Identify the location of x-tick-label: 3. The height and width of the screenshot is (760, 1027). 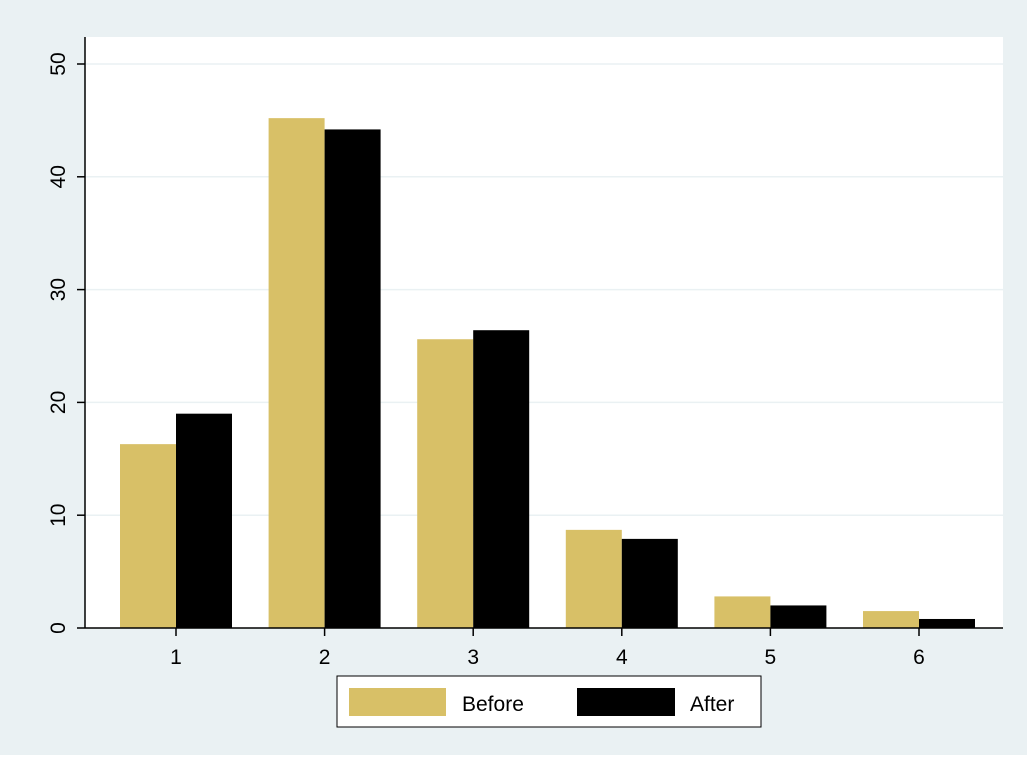
(473, 657).